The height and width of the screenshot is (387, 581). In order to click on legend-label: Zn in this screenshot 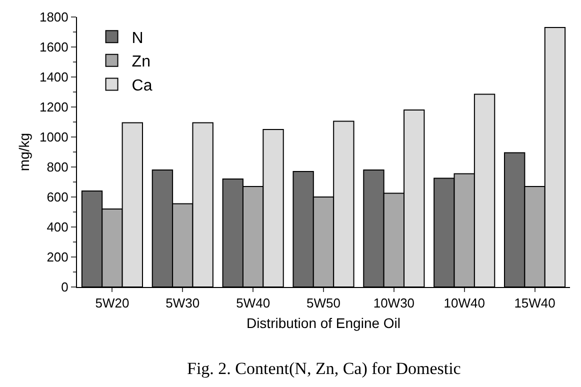, I will do `click(141, 62)`.